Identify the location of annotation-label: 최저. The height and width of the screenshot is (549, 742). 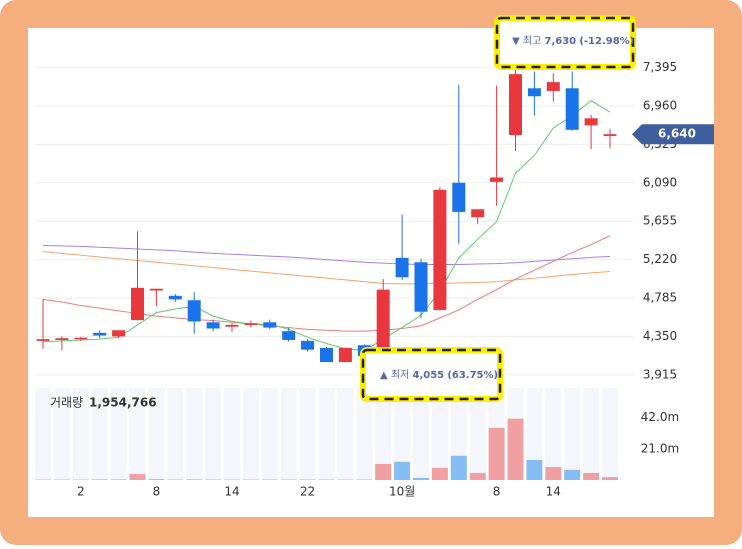
(400, 375).